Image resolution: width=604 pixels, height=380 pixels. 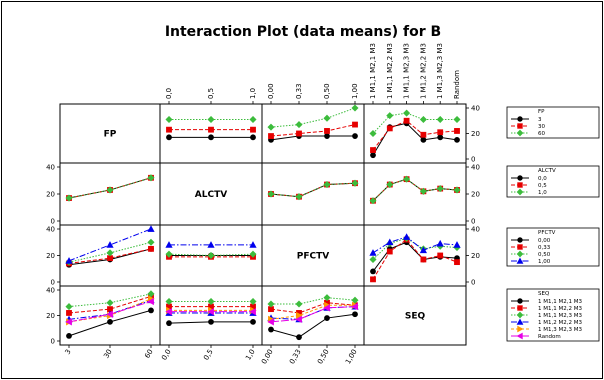 What do you see at coordinates (560, 302) in the screenshot?
I see `legend-entry-label: 1 M1,1 M2,1 M3` at bounding box center [560, 302].